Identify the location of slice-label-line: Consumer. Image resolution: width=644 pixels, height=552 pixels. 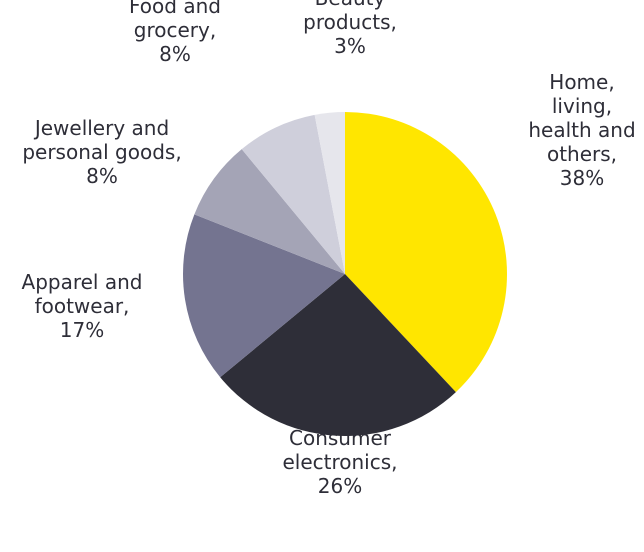
(340, 438).